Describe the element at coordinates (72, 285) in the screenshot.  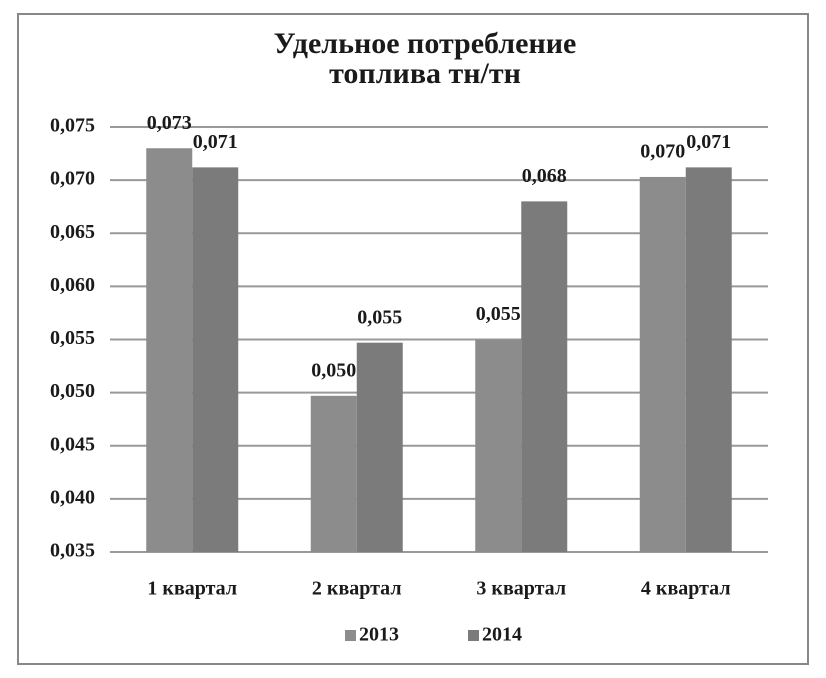
I see `y-tick-label: 0,060` at that location.